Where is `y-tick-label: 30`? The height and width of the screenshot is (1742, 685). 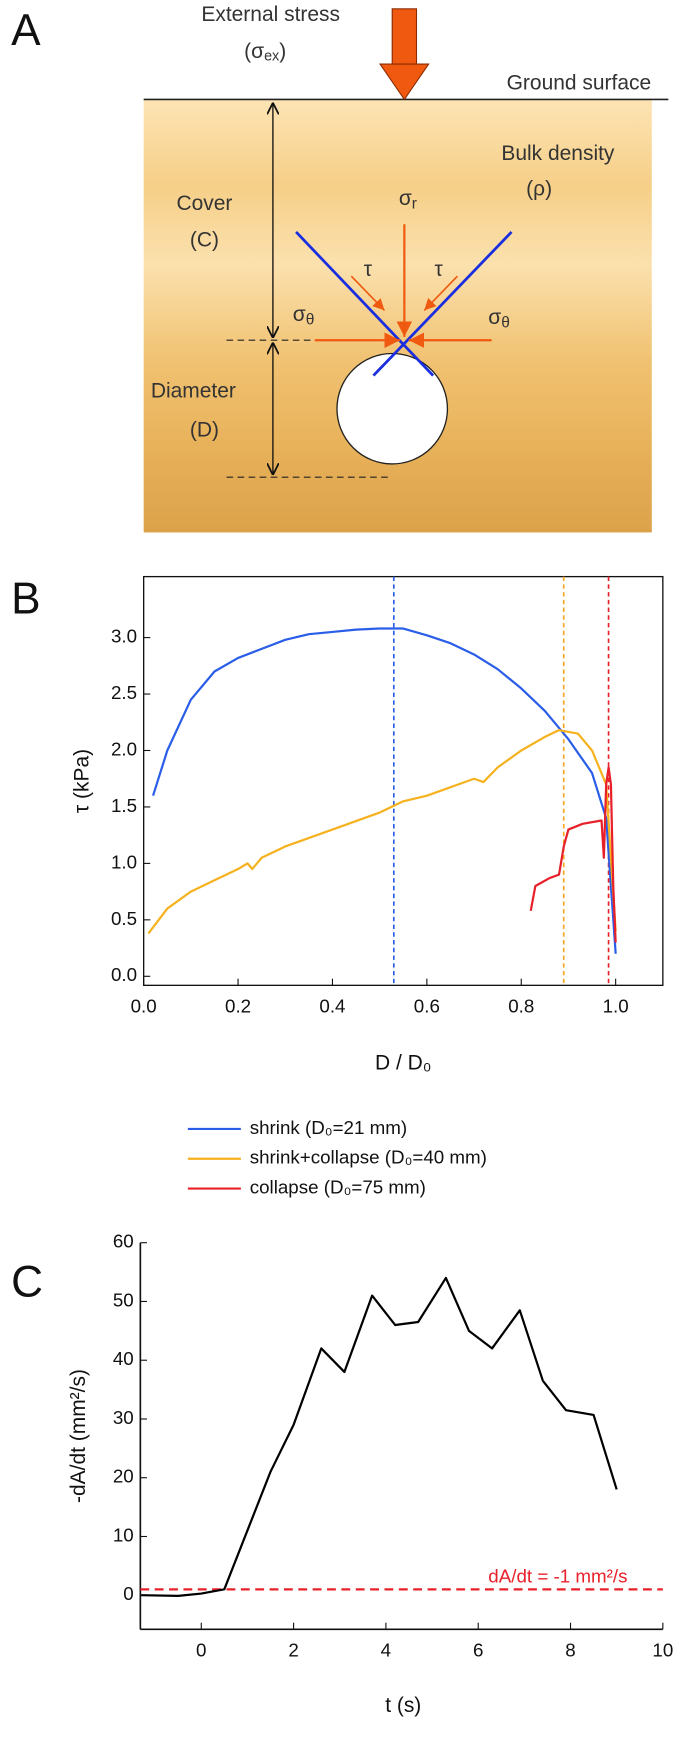
y-tick-label: 30 is located at coordinates (123, 1417).